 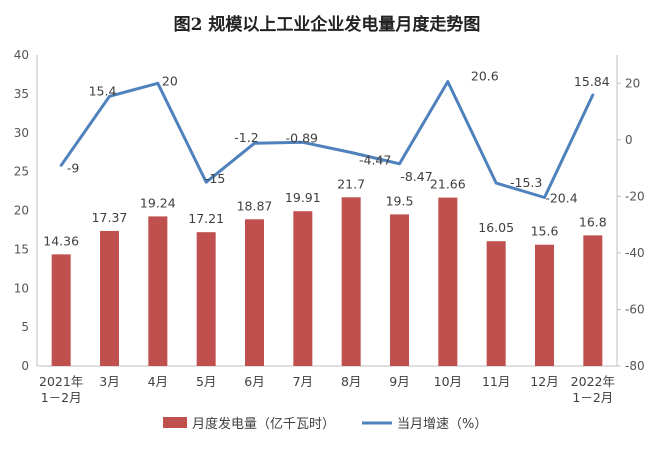 I want to click on x-tick-label-line: 9月, so click(x=399, y=381).